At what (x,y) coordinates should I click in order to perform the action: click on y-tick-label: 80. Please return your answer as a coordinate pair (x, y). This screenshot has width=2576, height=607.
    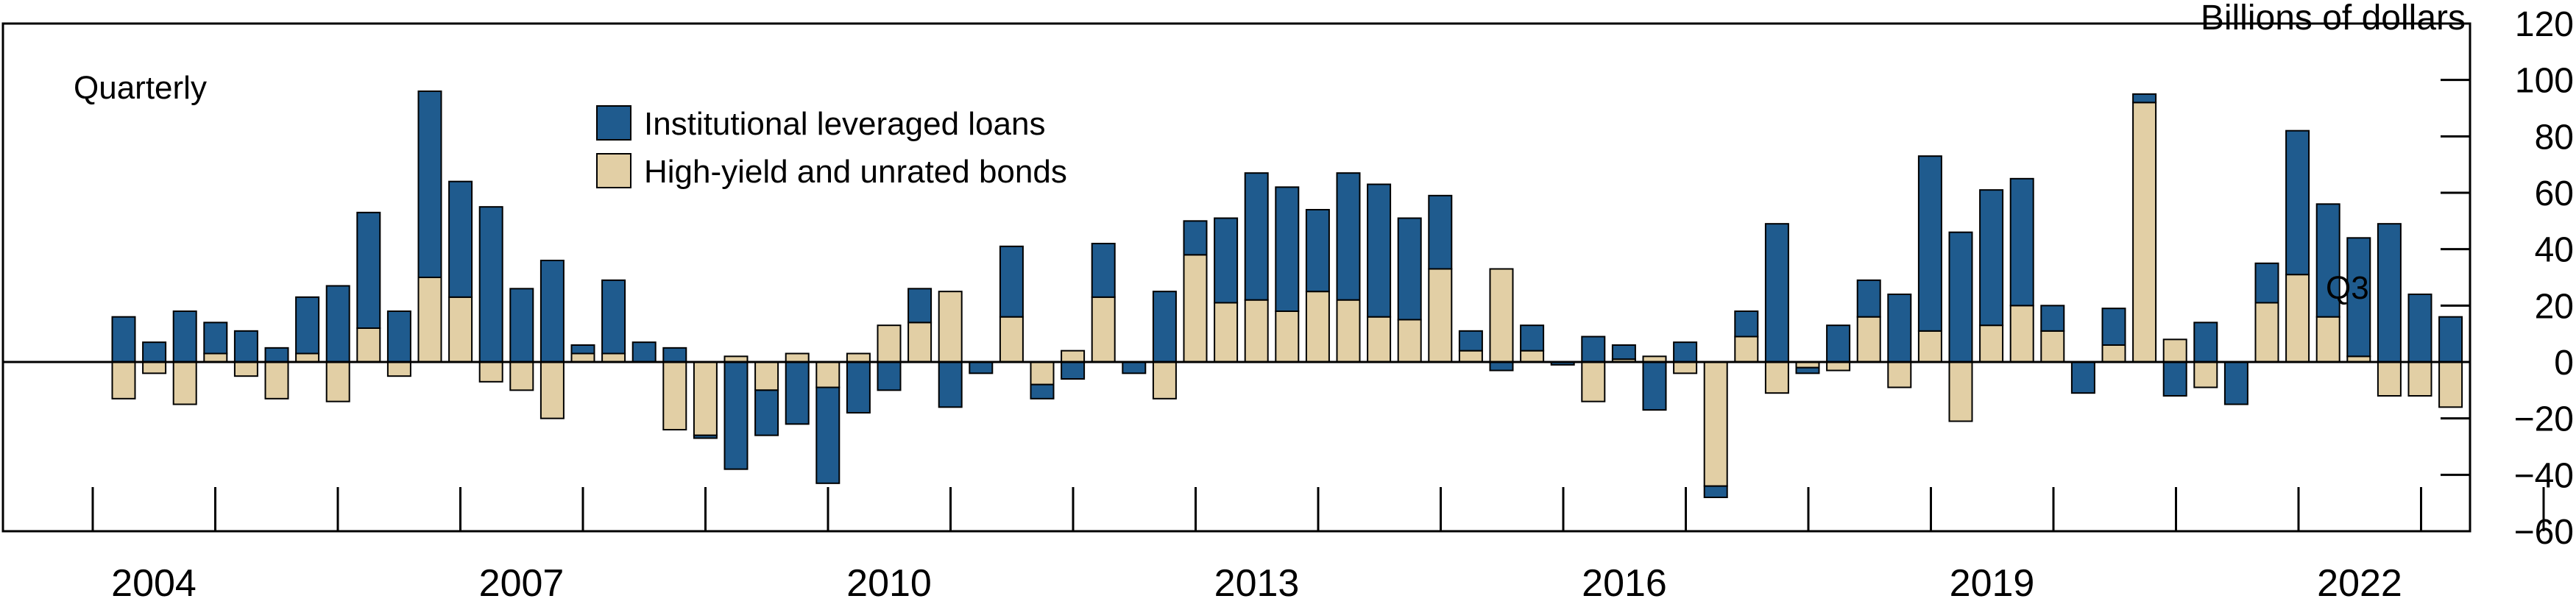
    Looking at the image, I should click on (2554, 137).